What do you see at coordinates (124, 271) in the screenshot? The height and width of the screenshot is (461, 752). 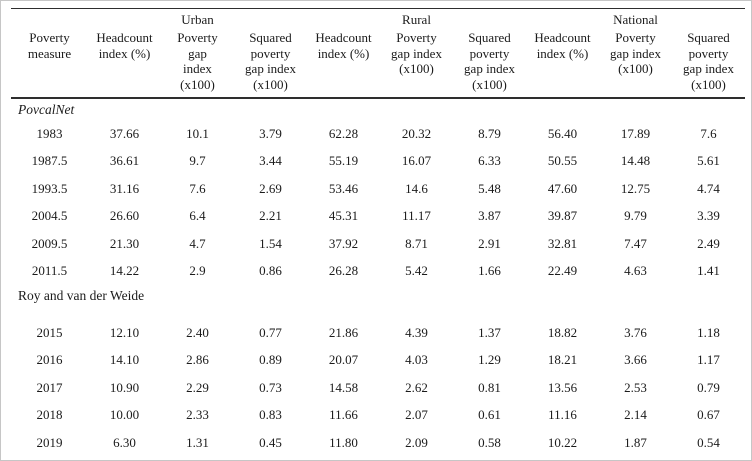 I see `cell-value: 14.22` at bounding box center [124, 271].